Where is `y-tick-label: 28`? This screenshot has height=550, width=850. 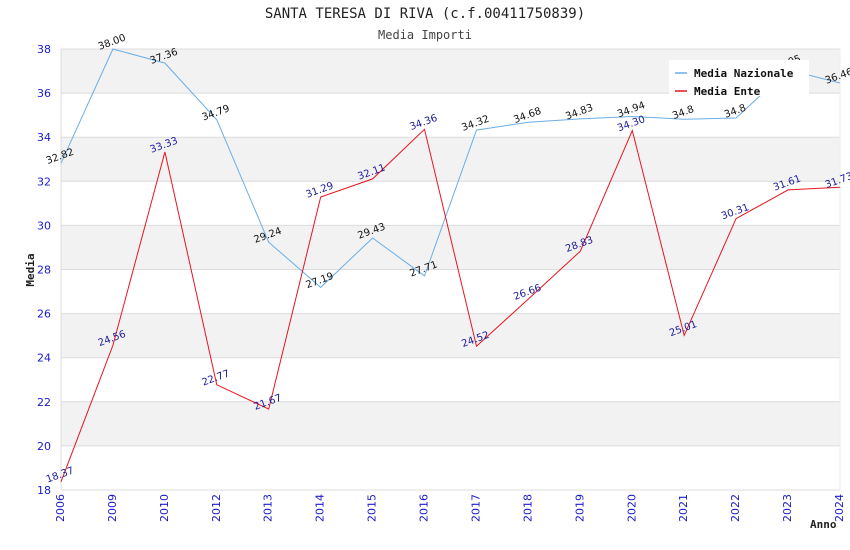 y-tick-label: 28 is located at coordinates (44, 270).